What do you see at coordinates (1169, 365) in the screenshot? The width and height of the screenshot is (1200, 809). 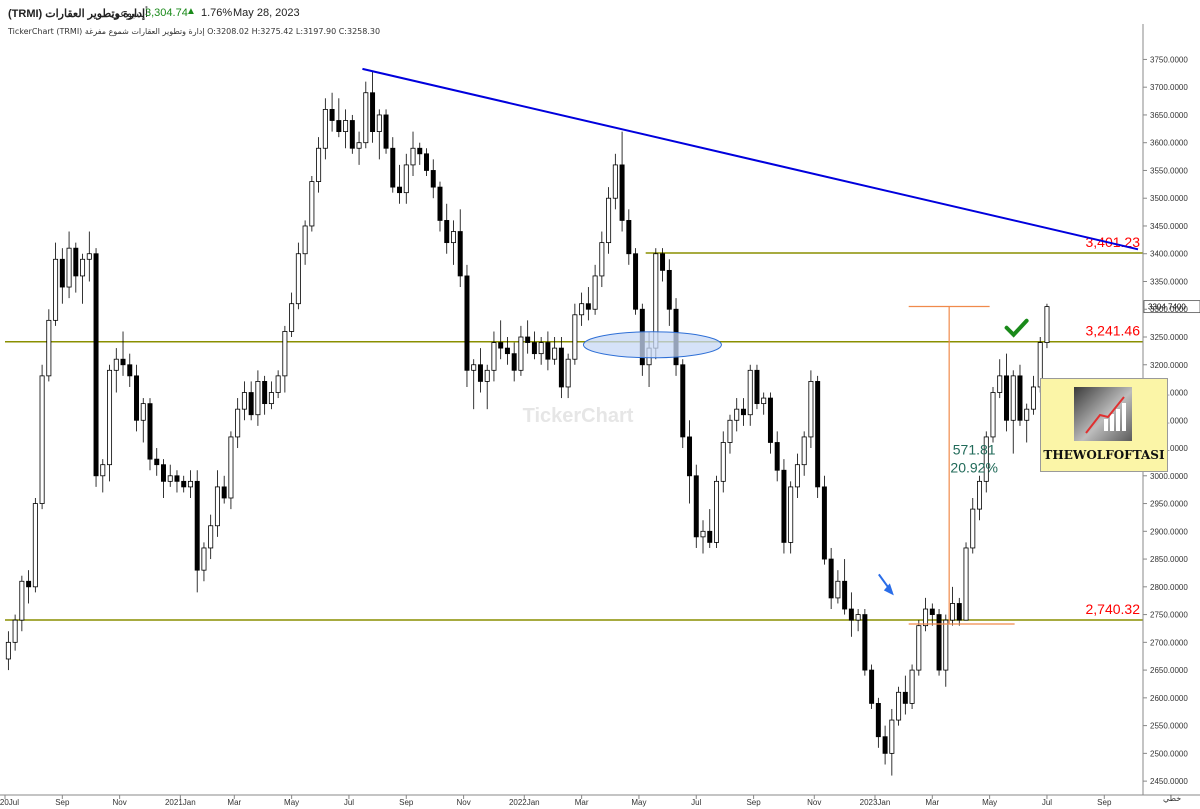 I see `y-tick-label: 3200.0000` at bounding box center [1169, 365].